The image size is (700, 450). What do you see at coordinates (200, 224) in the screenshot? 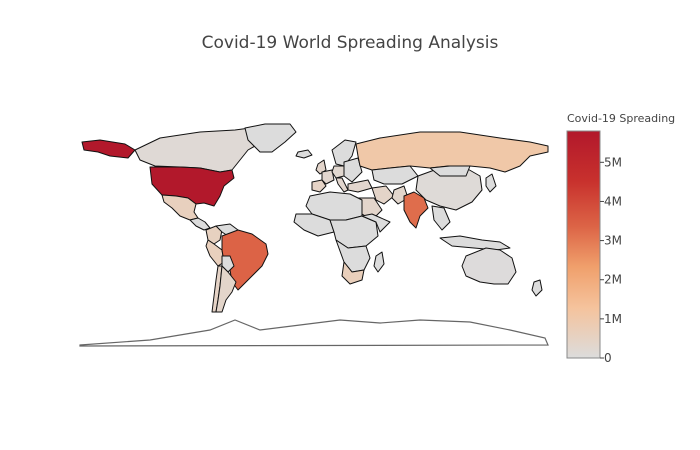
I see `country-central-america` at bounding box center [200, 224].